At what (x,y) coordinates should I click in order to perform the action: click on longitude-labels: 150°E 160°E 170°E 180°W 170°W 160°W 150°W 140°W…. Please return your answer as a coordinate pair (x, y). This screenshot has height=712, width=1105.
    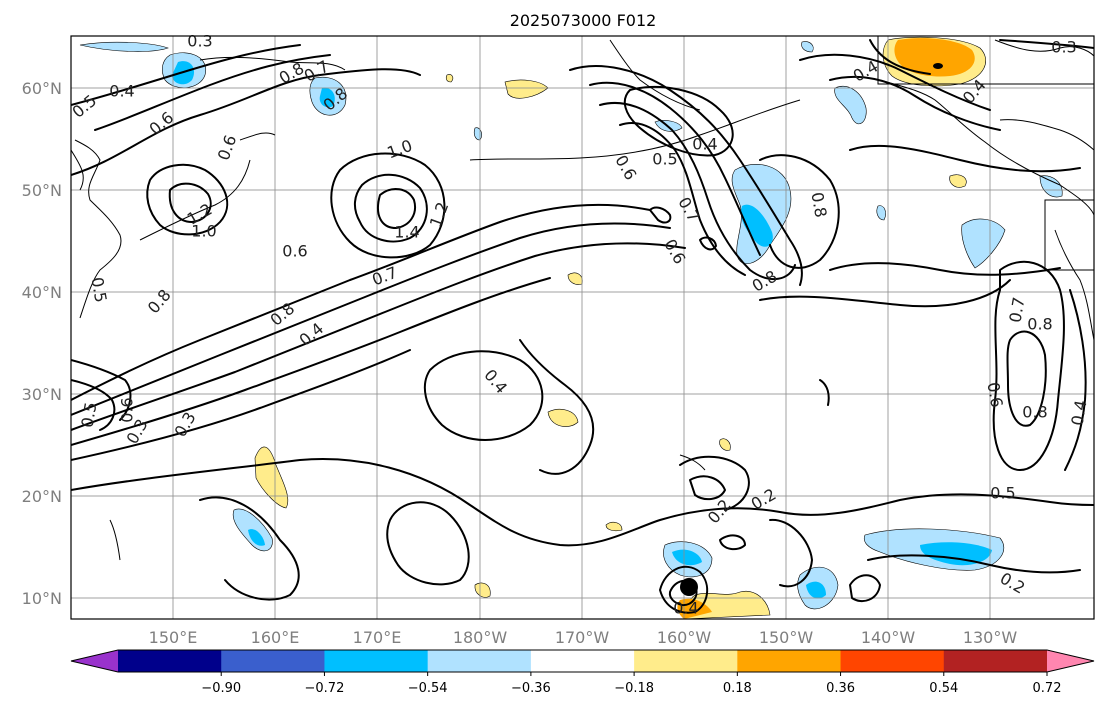
    Looking at the image, I should click on (583, 637).